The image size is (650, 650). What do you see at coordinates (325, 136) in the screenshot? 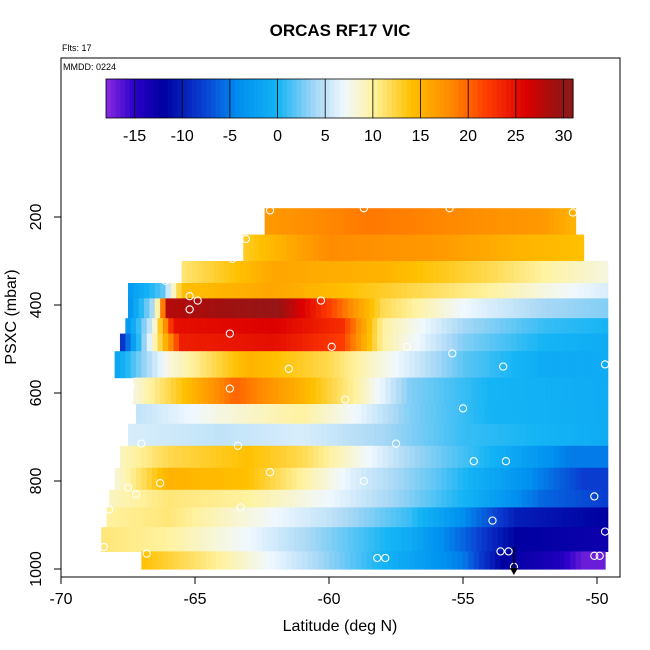
I see `colorbar-tick-label: 5` at bounding box center [325, 136].